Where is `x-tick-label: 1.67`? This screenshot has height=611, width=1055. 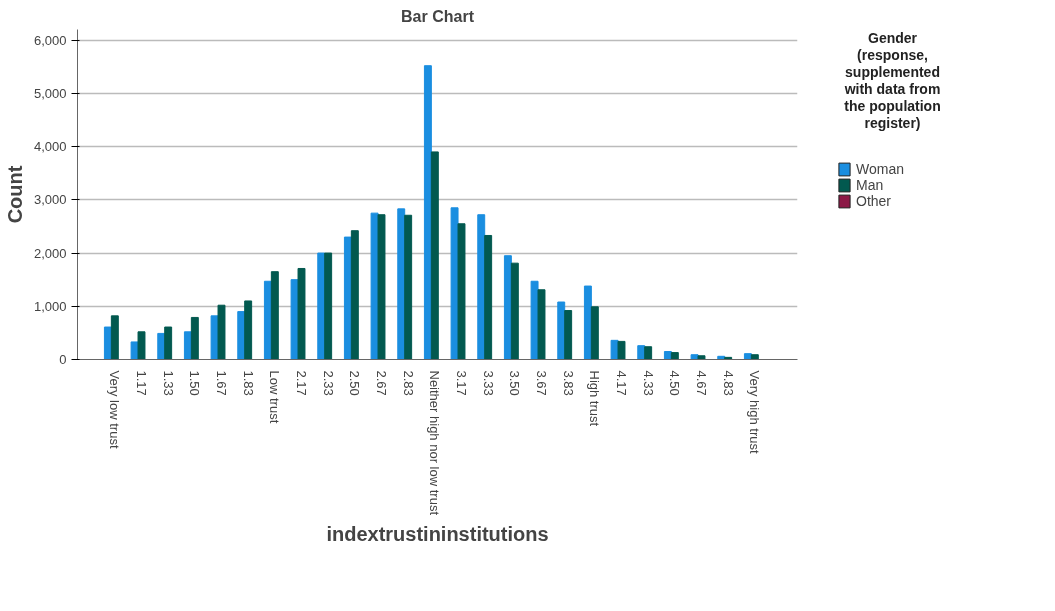
x-tick-label: 1.67 is located at coordinates (221, 383).